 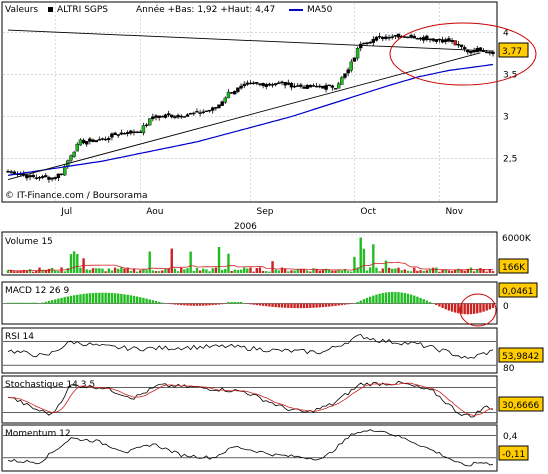 What do you see at coordinates (82, 10) in the screenshot?
I see `legend-symbol: ALTRI SGPS` at bounding box center [82, 10].